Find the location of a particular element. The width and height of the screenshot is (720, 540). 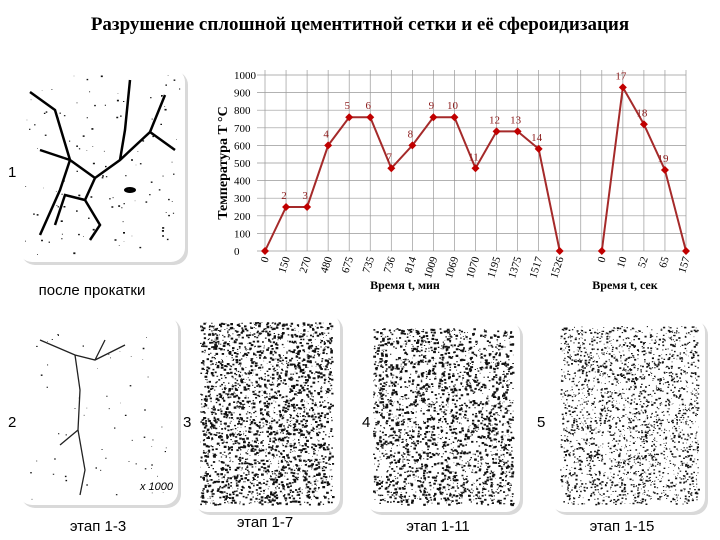

y-tick-label: 400 is located at coordinates (242, 182).